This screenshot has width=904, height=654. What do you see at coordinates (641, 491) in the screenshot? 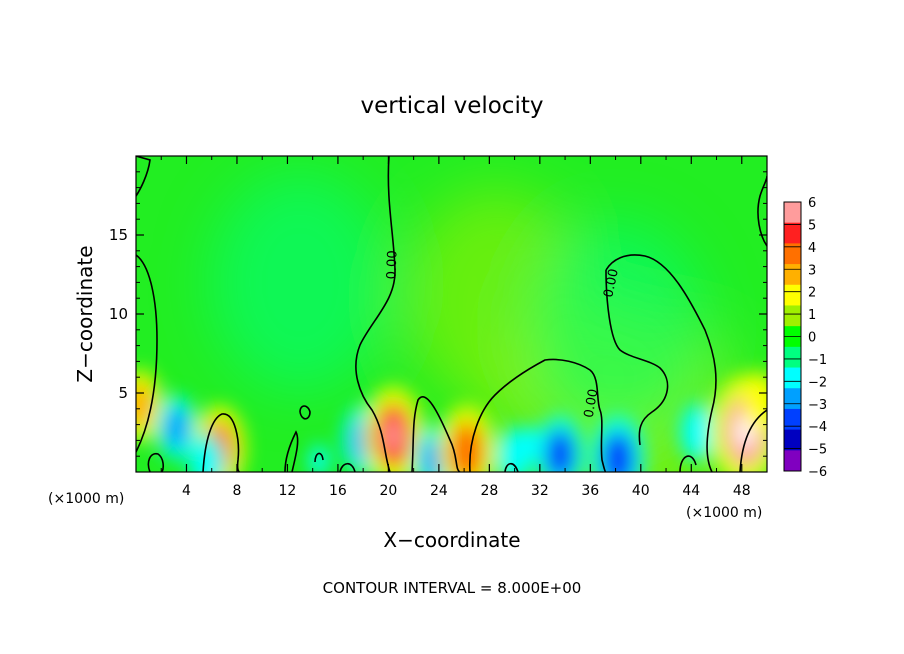
I see `x-tick-label: 40` at bounding box center [641, 491].